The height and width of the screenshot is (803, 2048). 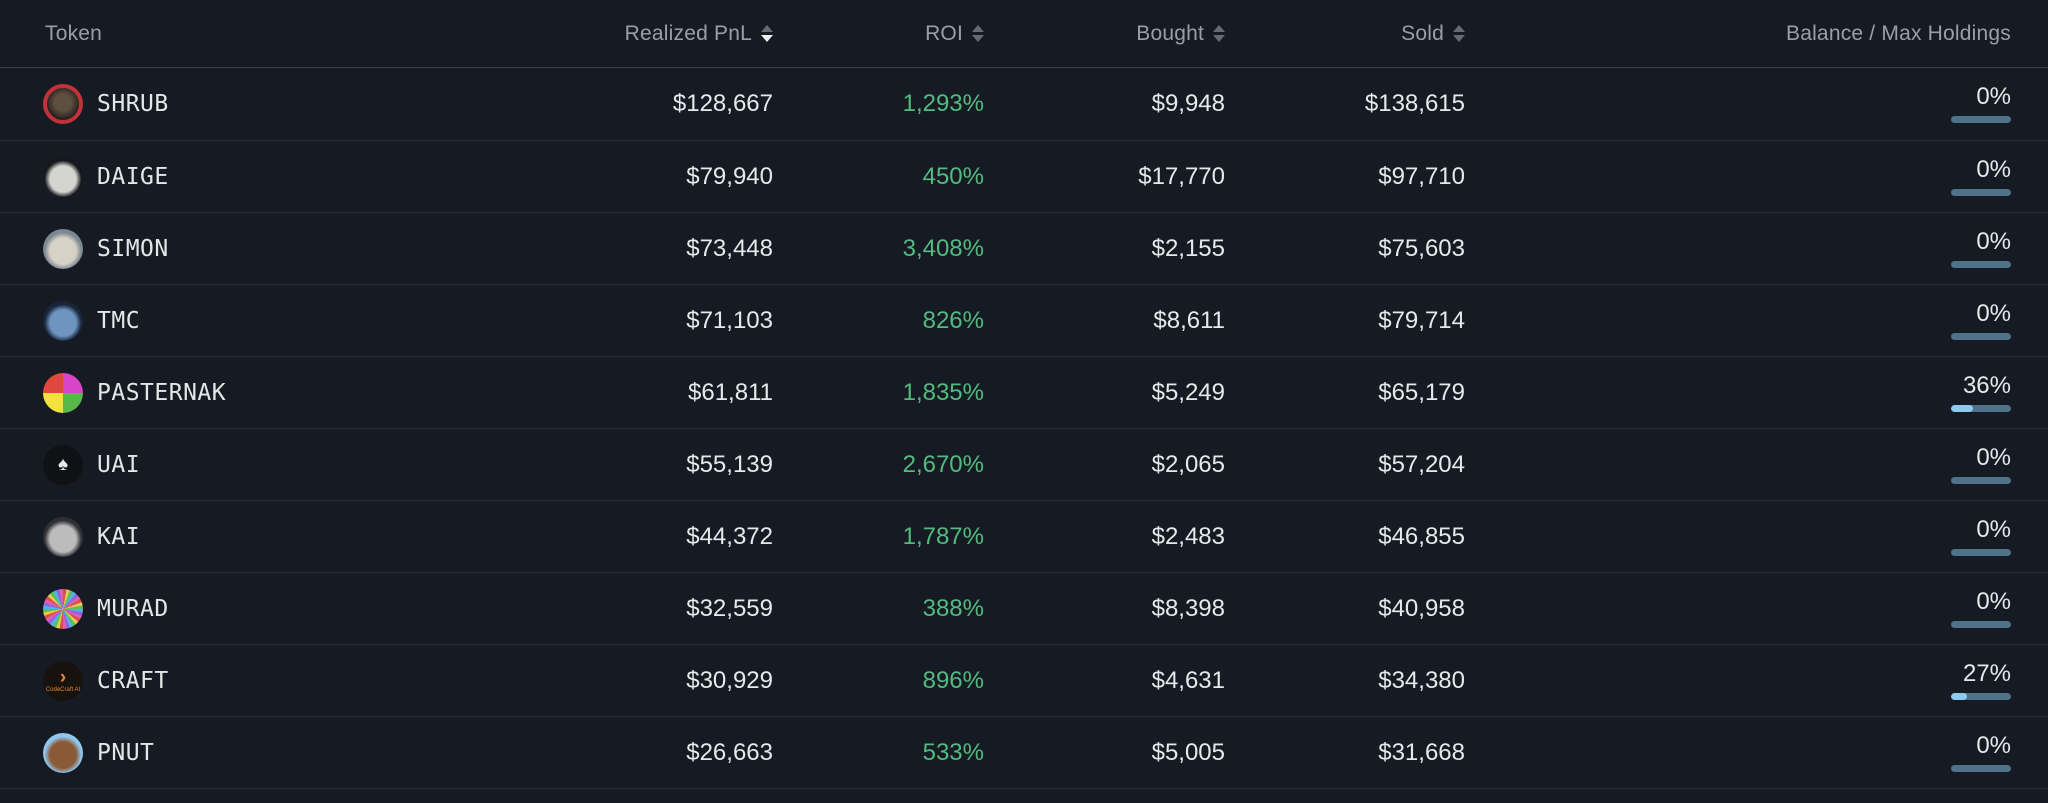 I want to click on murad-pinwheel-avatar-icon, so click(x=63, y=608).